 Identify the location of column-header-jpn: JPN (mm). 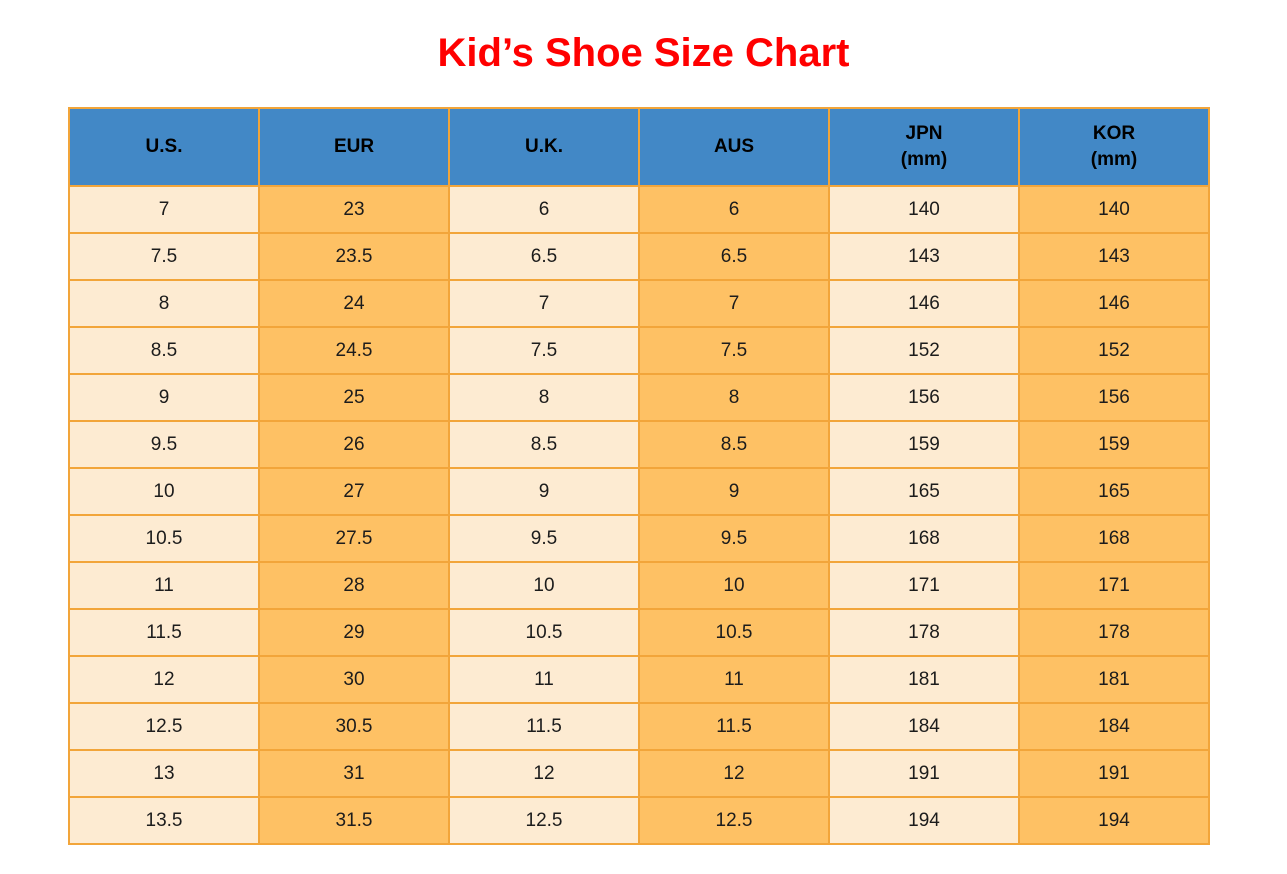
(924, 147).